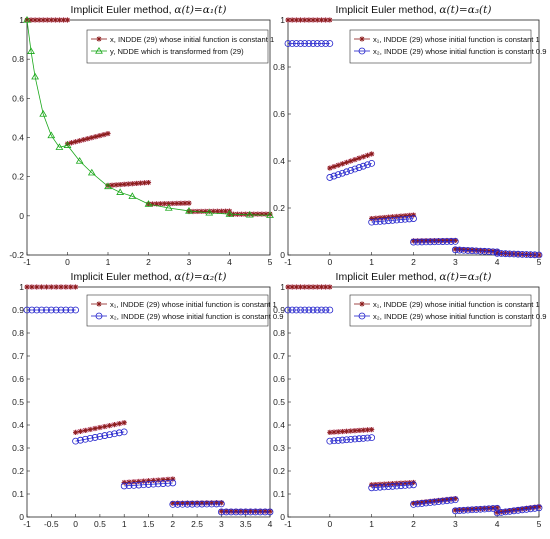  What do you see at coordinates (279, 161) in the screenshot?
I see `y-tick-label: 0.4` at bounding box center [279, 161].